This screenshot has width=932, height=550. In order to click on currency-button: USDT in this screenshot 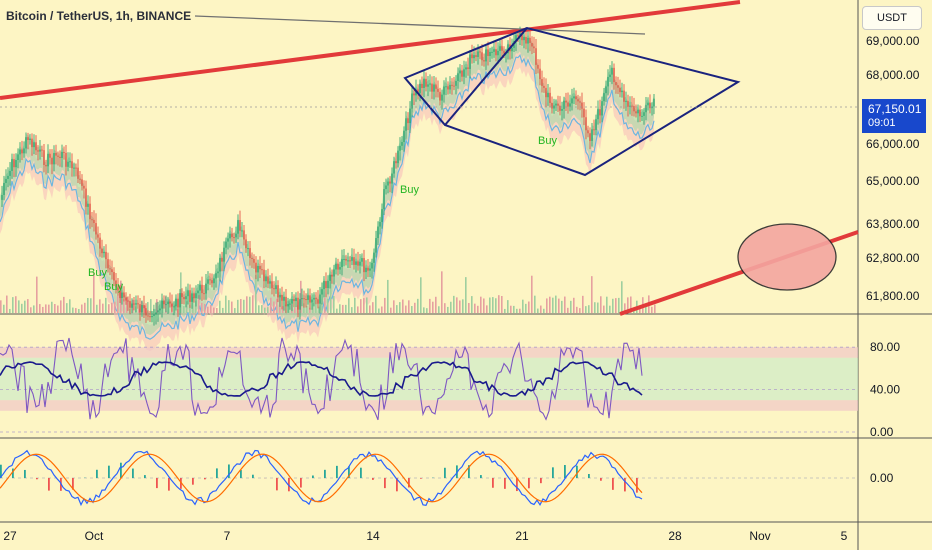, I will do `click(892, 18)`.